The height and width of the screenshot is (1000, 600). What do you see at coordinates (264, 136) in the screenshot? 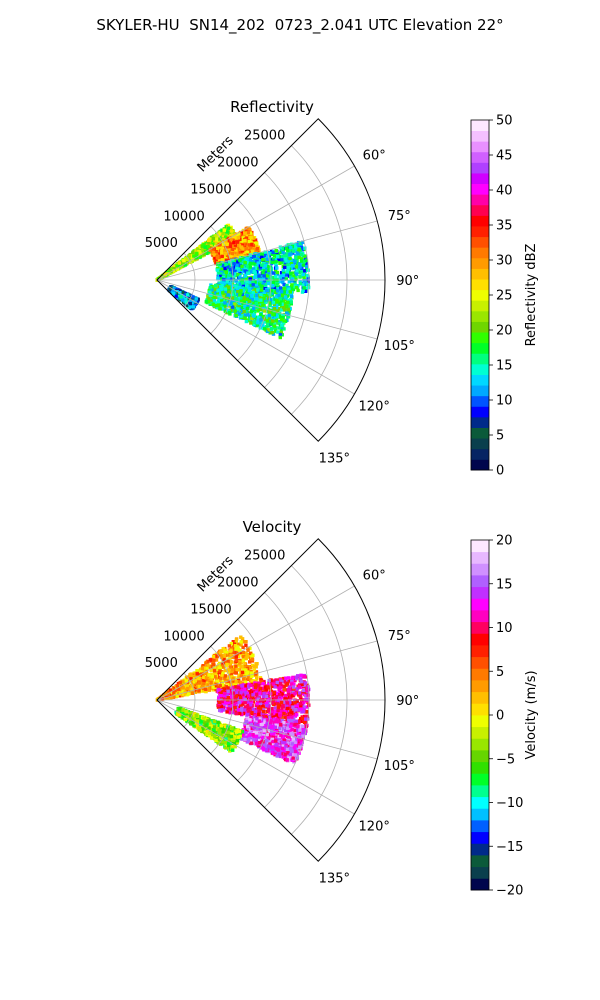
I see `range-tick-label: 25000` at bounding box center [264, 136].